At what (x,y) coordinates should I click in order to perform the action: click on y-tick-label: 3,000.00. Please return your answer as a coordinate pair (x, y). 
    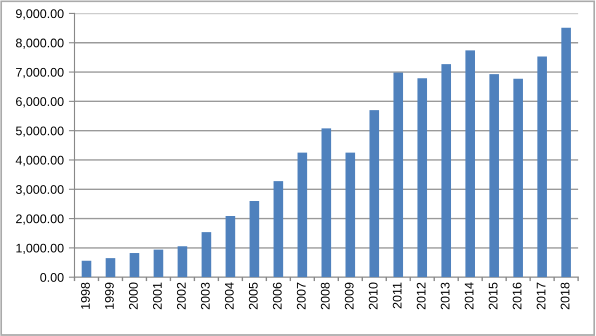
    Looking at the image, I should click on (40, 190).